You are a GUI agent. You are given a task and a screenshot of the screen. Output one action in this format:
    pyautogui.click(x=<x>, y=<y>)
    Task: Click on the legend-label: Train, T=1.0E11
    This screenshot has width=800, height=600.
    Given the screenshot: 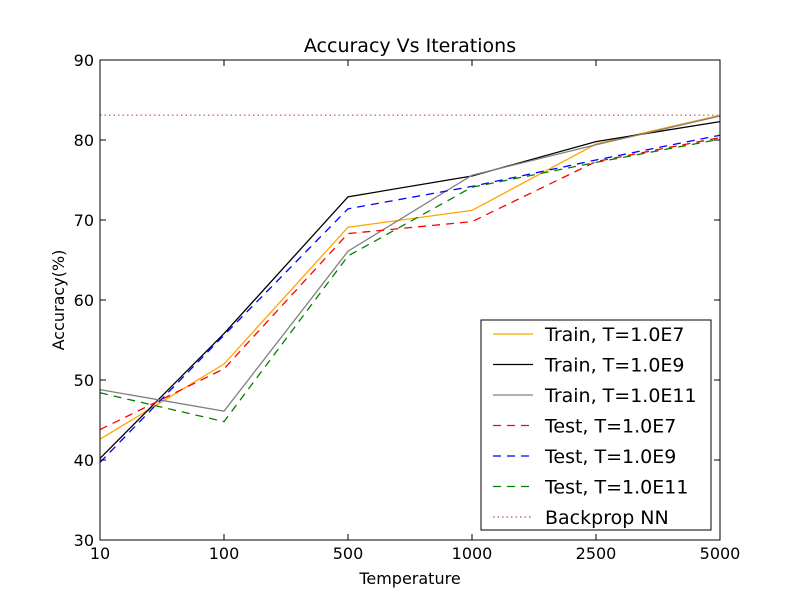 What is the action you would take?
    pyautogui.click(x=620, y=396)
    